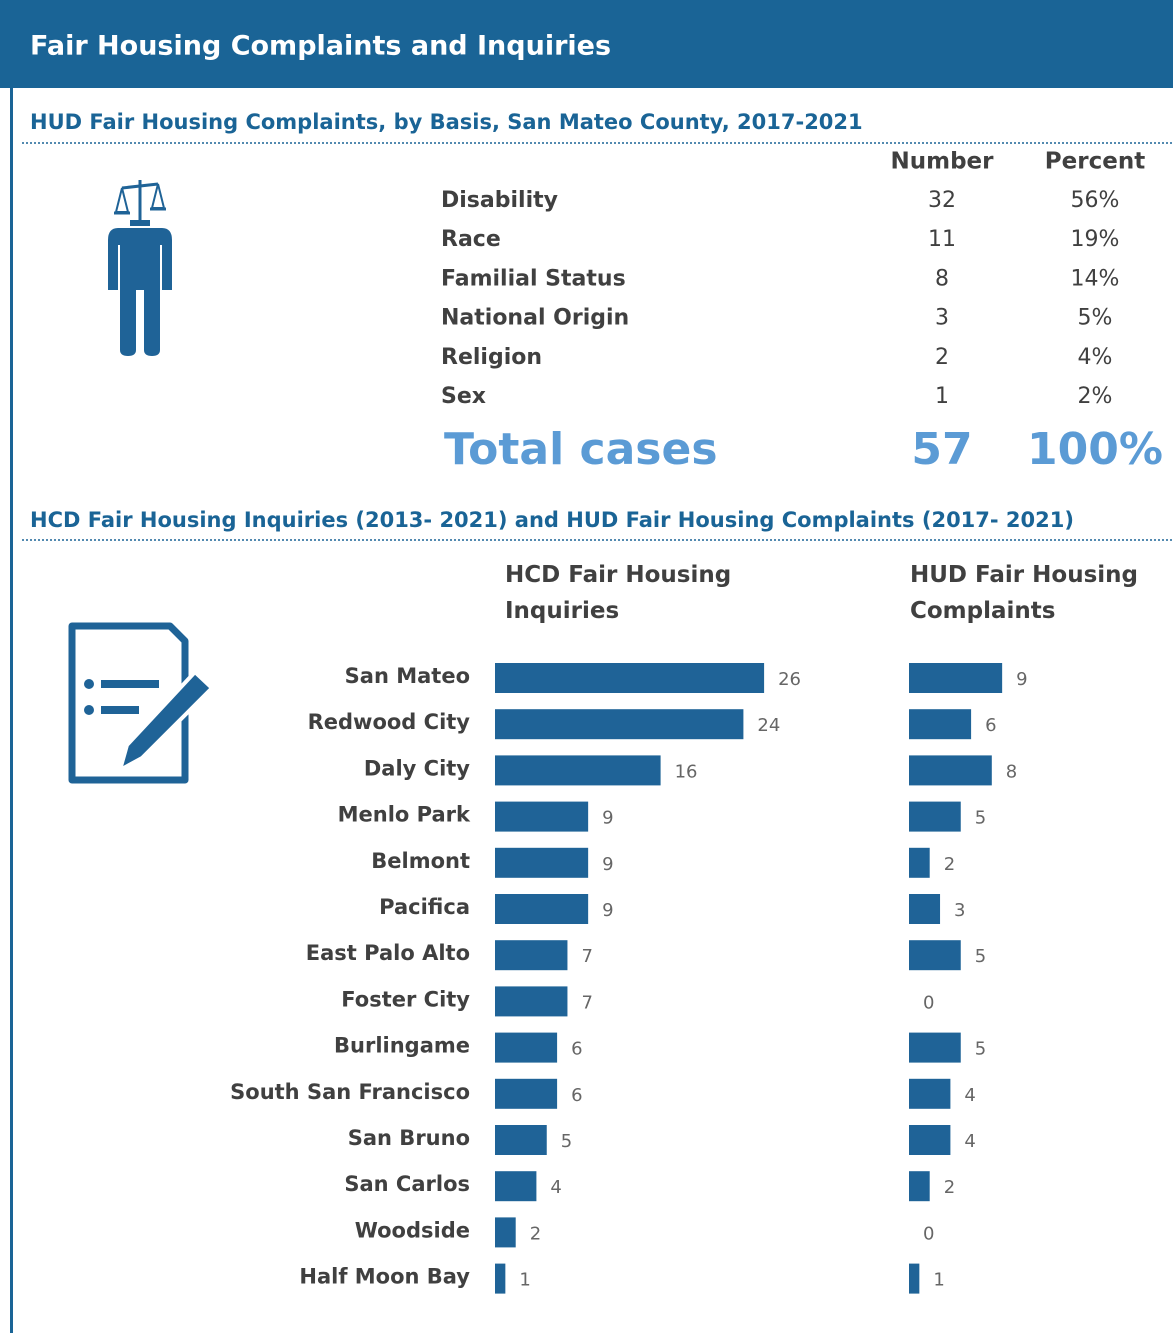 This screenshot has width=1173, height=1333. I want to click on header-bar, so click(586, 44).